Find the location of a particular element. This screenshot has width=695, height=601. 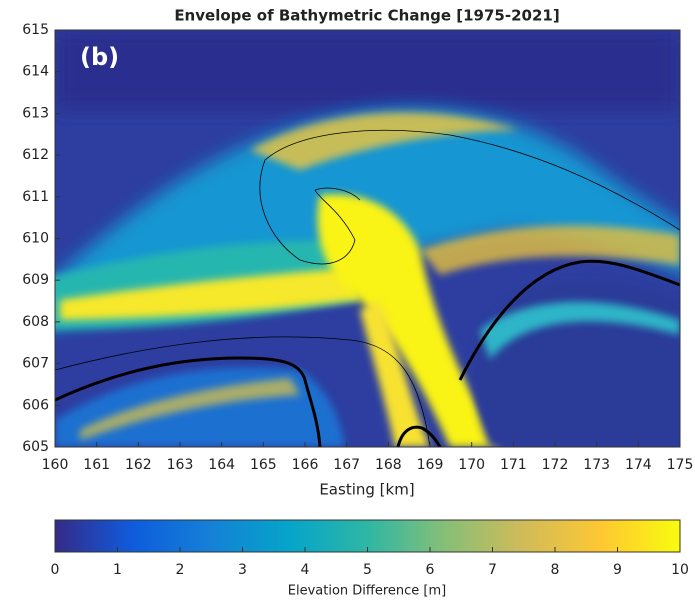

y-tick-label: 609 is located at coordinates (35, 280).